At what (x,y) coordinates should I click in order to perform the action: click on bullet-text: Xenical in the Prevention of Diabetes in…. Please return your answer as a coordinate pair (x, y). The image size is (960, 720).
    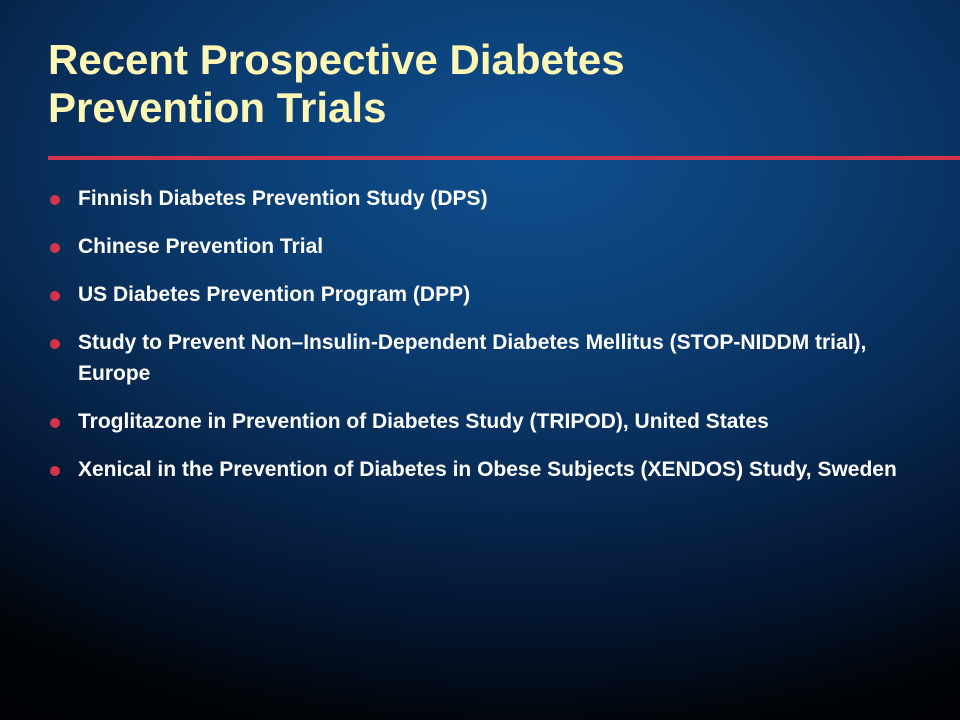
    Looking at the image, I should click on (487, 469).